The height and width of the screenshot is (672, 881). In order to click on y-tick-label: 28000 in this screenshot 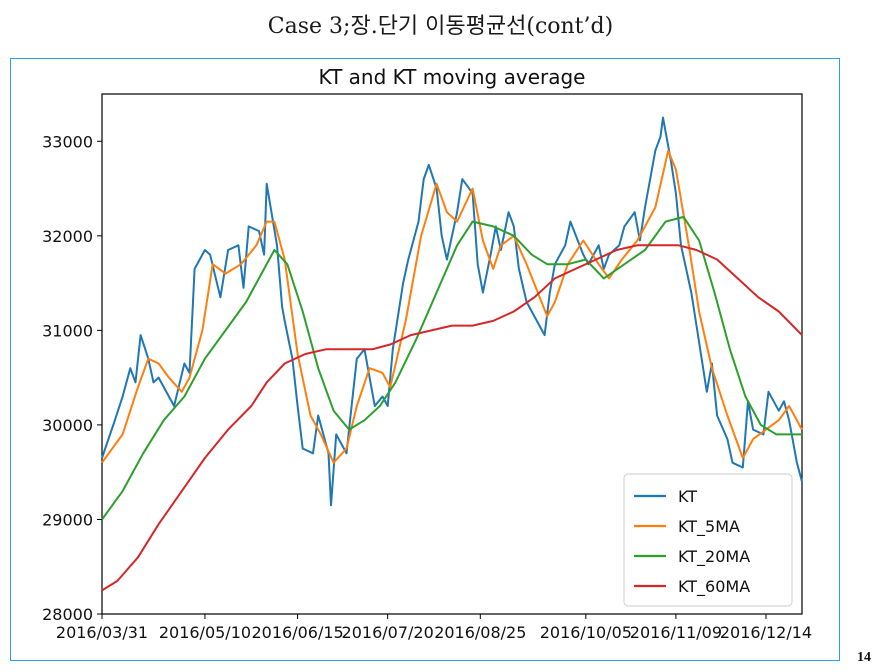, I will do `click(67, 614)`.